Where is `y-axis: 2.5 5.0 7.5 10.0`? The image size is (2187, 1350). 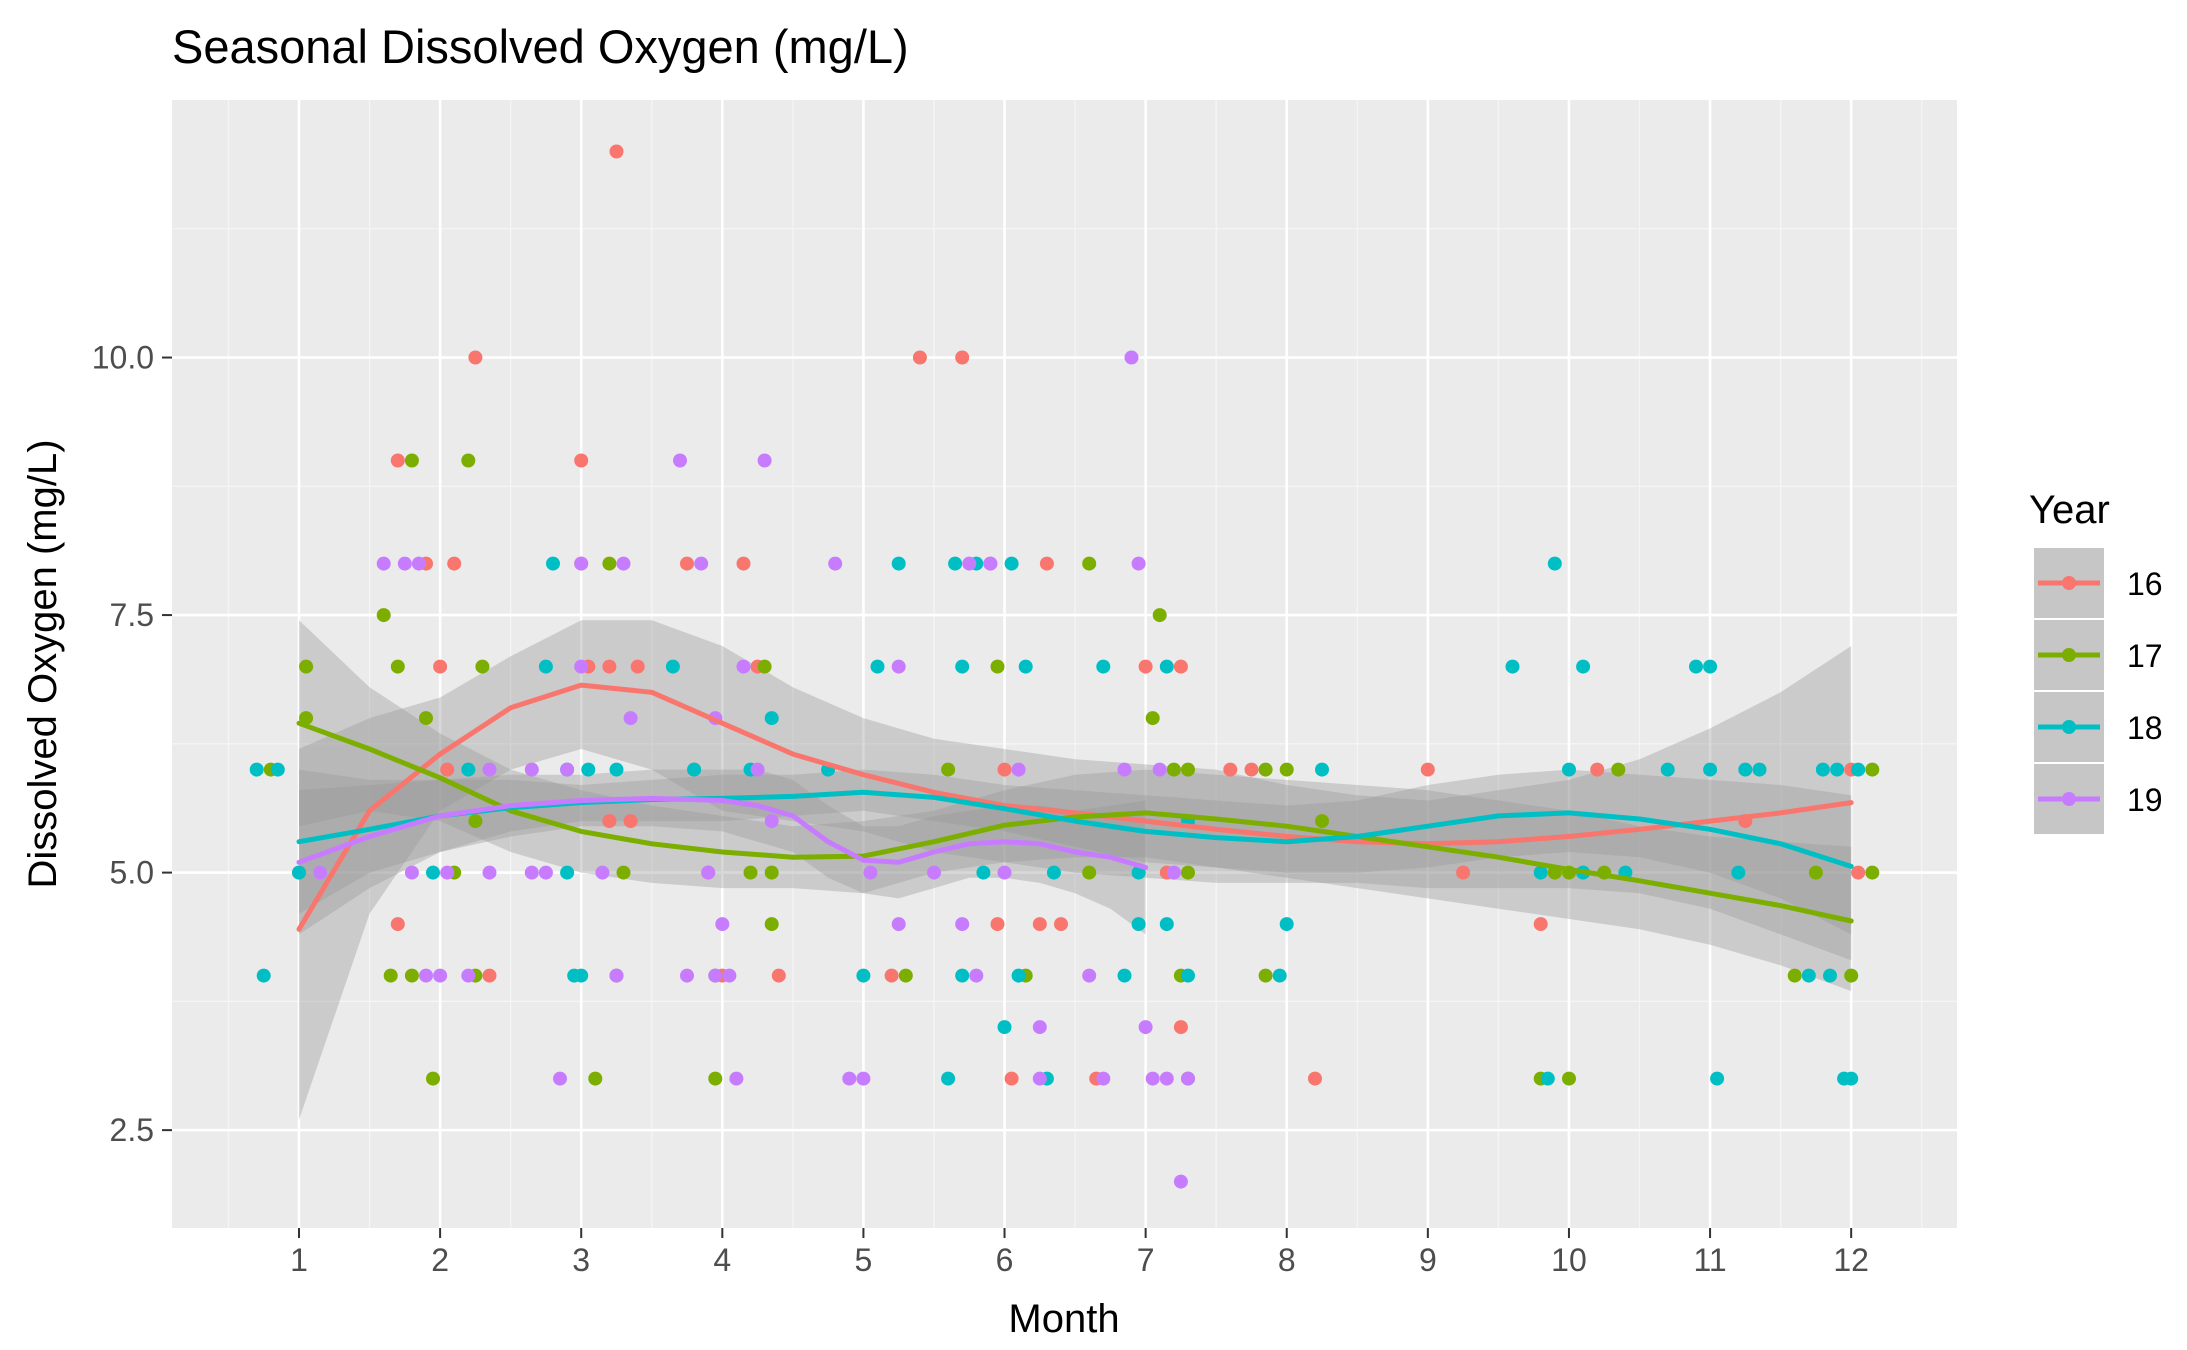
y-axis: 2.5 5.0 7.5 10.0 is located at coordinates (132, 744).